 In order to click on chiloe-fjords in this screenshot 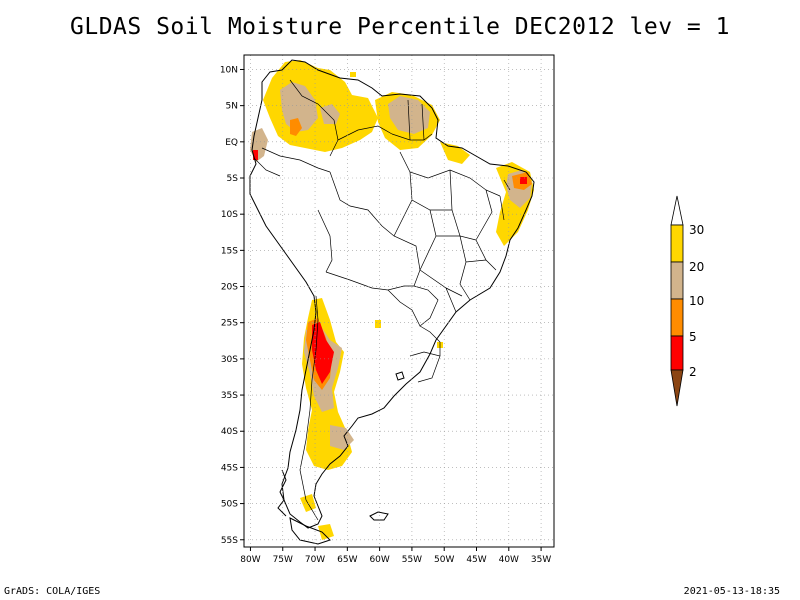, I will do `click(282, 493)`.